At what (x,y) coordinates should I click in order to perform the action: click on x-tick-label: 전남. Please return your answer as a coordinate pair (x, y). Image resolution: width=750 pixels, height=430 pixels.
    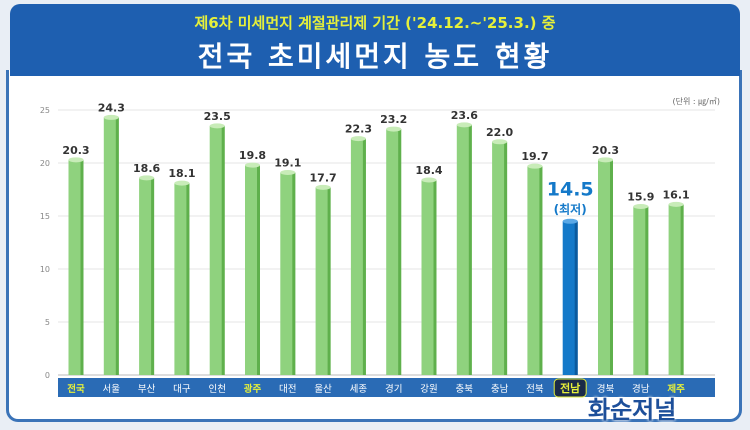
    Looking at the image, I should click on (570, 388).